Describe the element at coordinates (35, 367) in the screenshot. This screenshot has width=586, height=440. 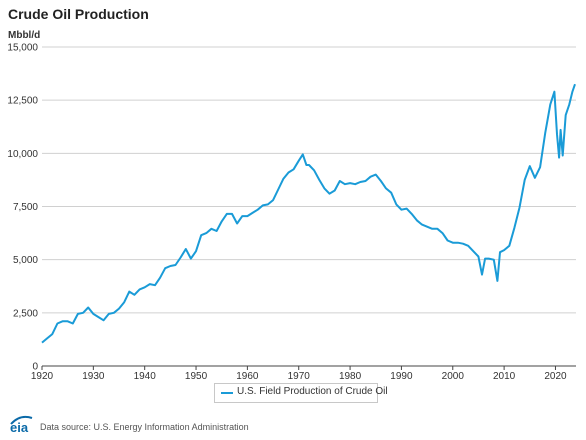
I see `y-tick-label: 0` at that location.